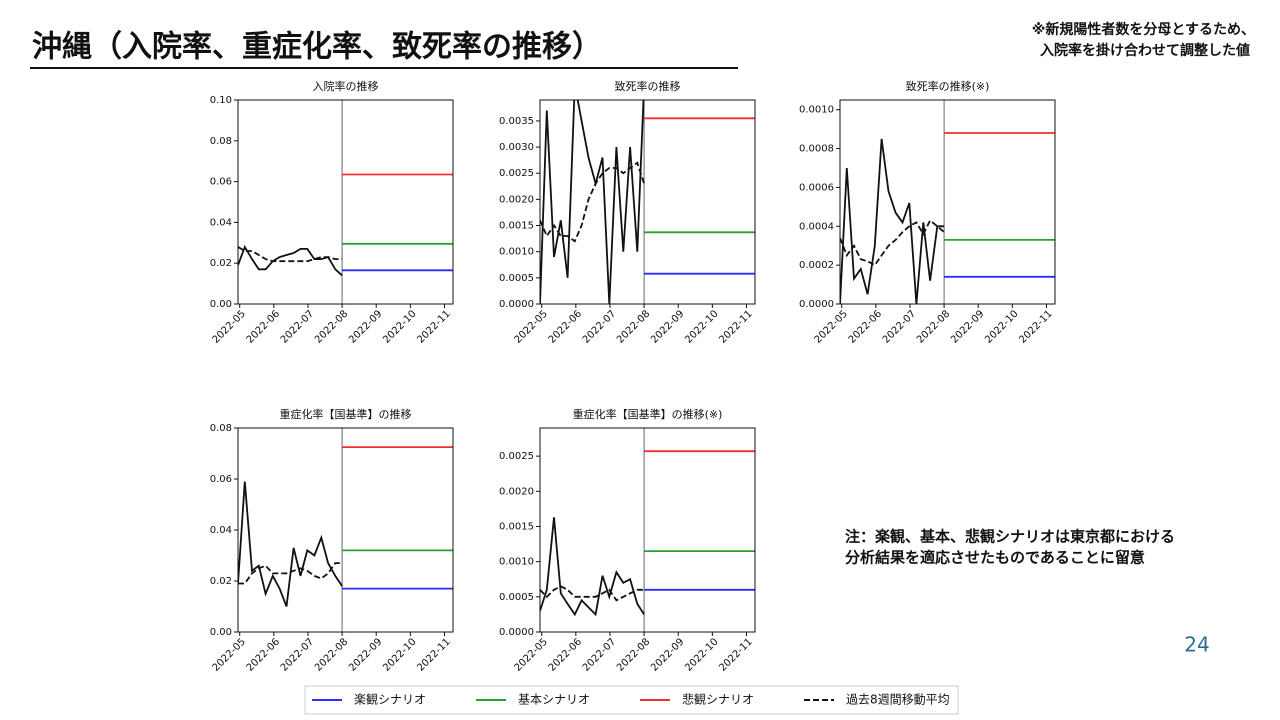 The image size is (1280, 720). Describe the element at coordinates (516, 121) in the screenshot. I see `y-tick-label: 0.0035` at that location.